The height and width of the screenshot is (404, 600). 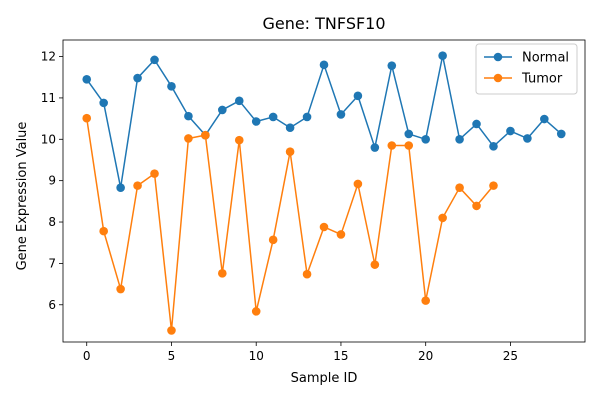 What do you see at coordinates (87, 356) in the screenshot?
I see `x-tick-label: 0` at bounding box center [87, 356].